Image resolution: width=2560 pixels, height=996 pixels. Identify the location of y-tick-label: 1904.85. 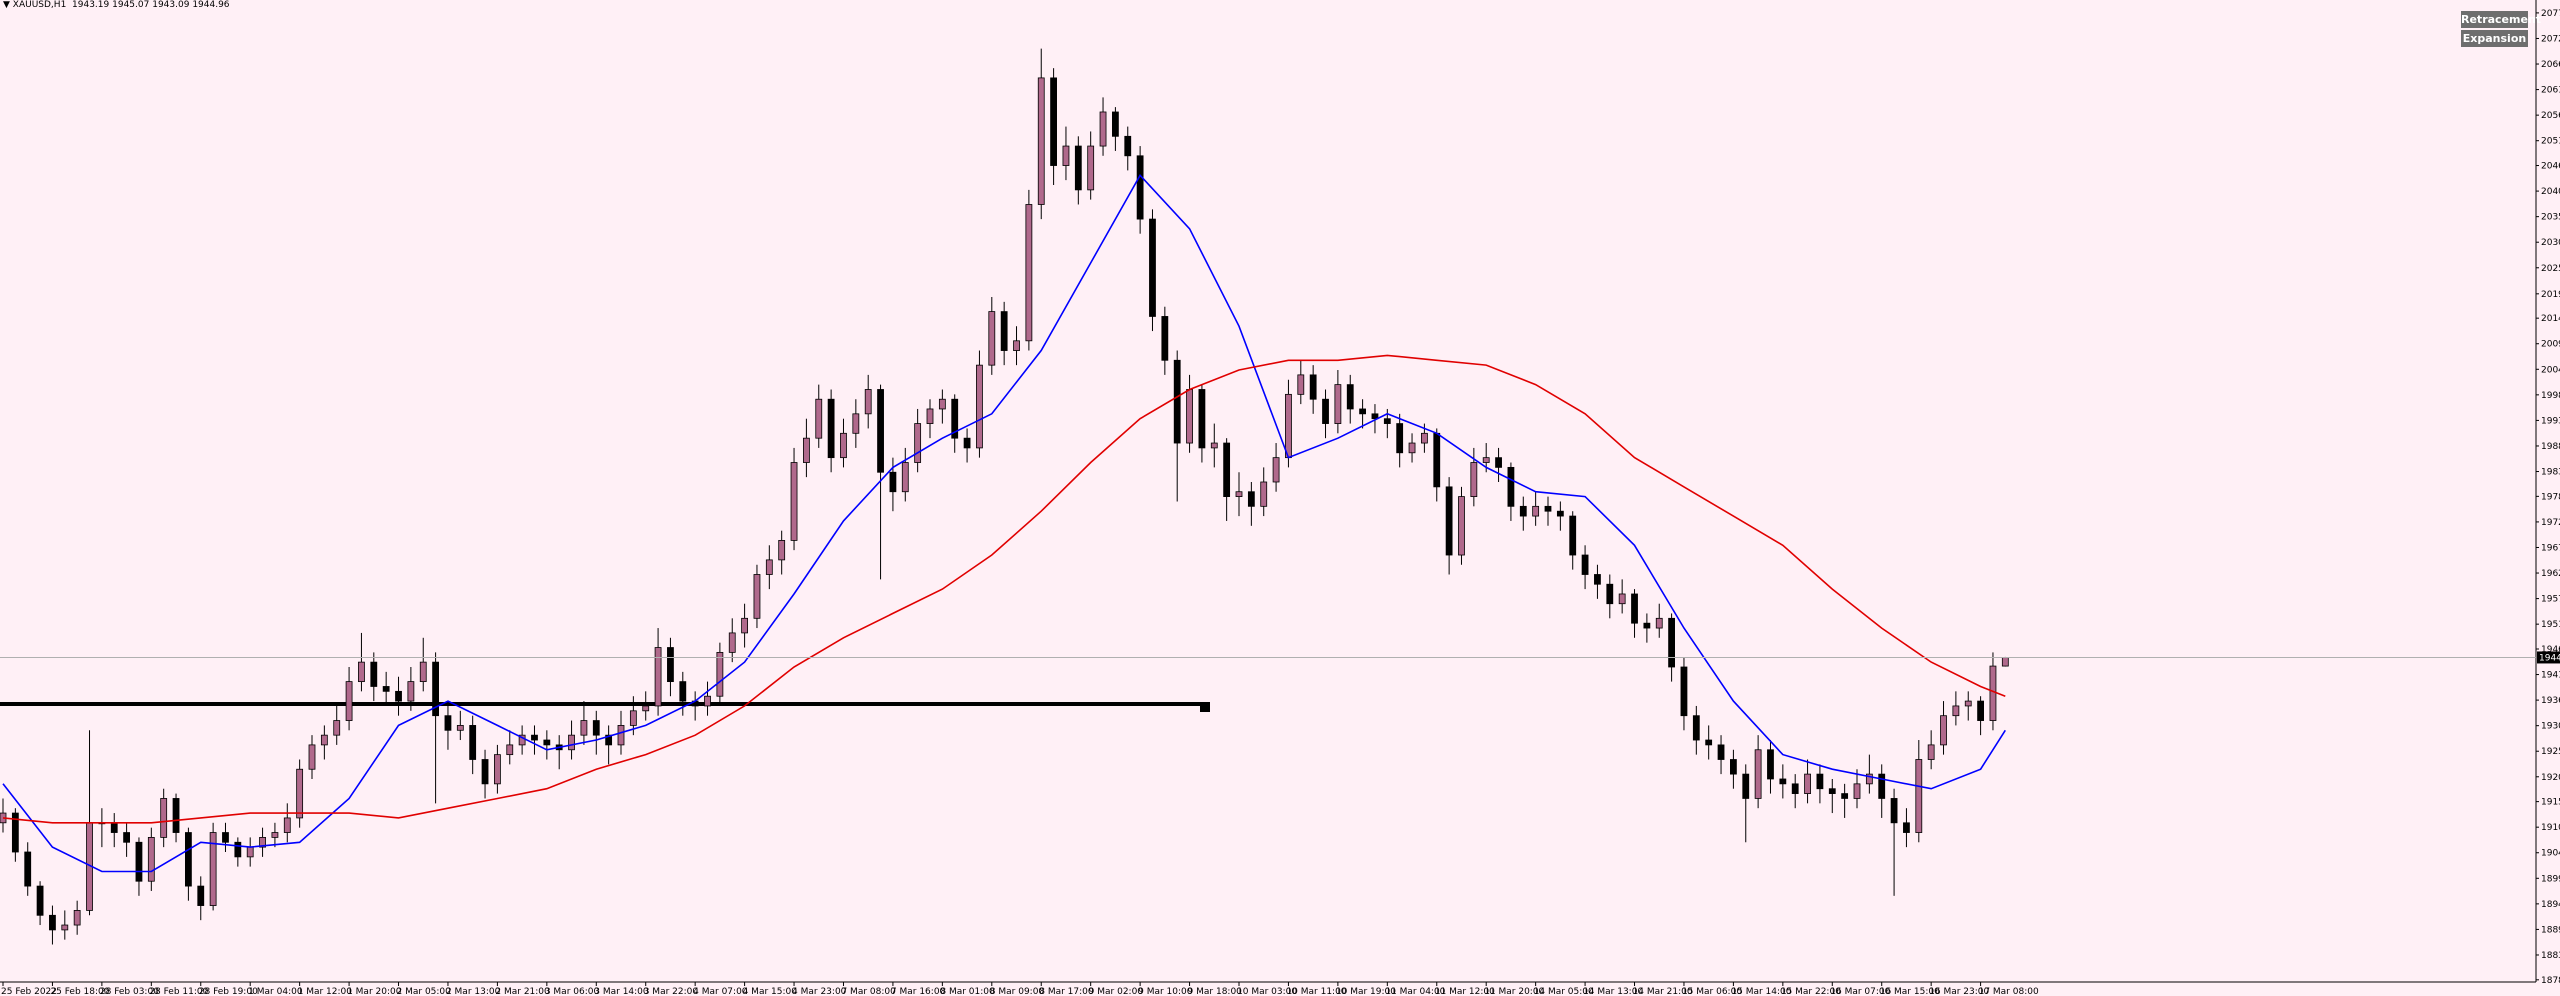
(2550, 854).